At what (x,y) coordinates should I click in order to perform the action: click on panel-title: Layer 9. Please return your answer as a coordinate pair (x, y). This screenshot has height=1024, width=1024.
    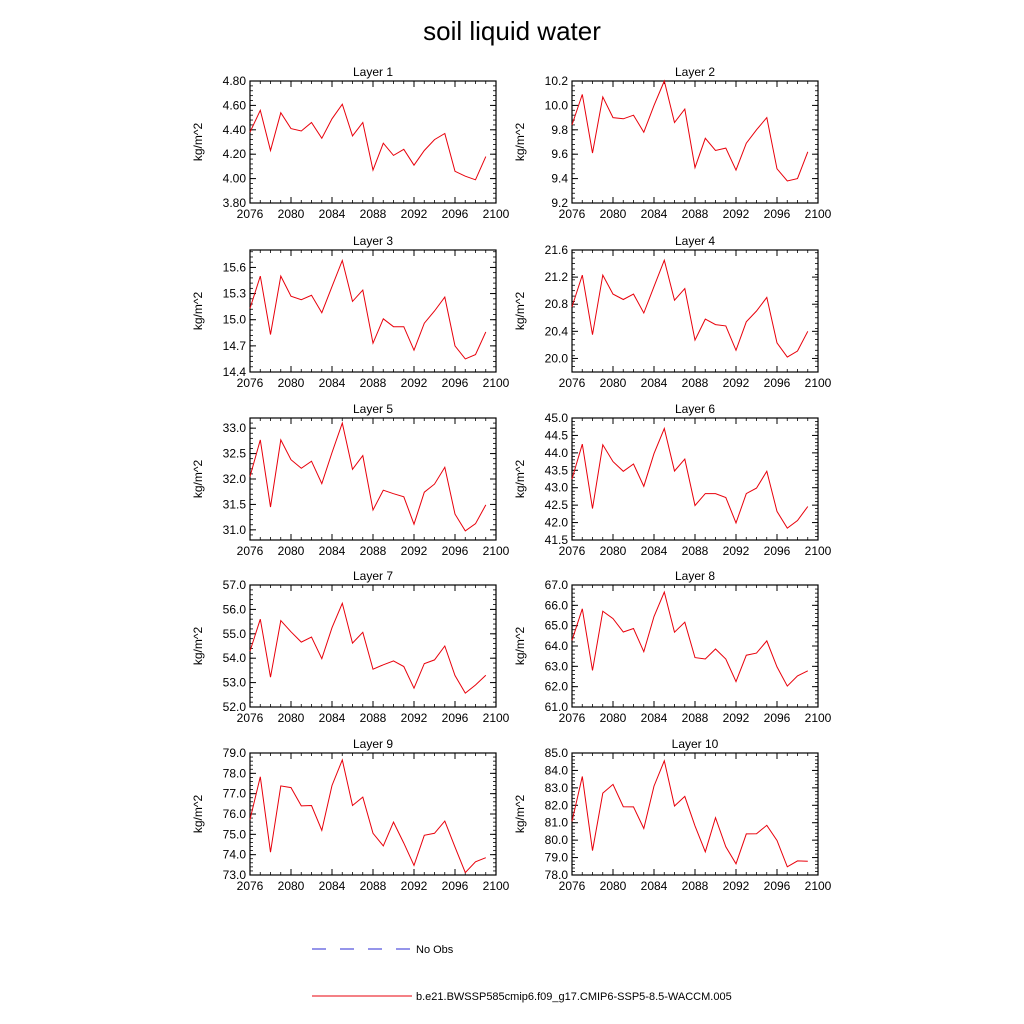
    Looking at the image, I should click on (373, 744).